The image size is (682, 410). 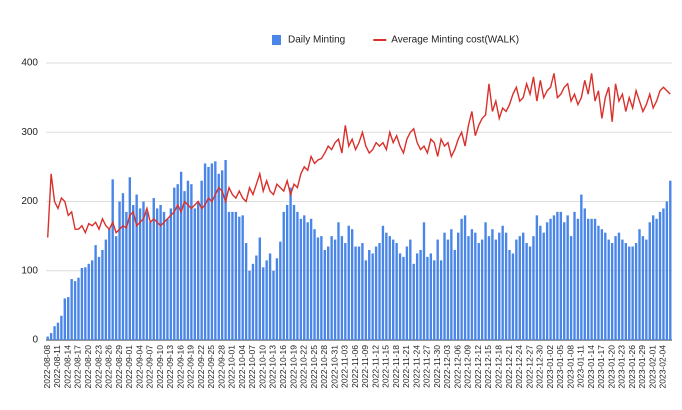 What do you see at coordinates (581, 366) in the screenshot?
I see `x-tick-label: 2023-01-11` at bounding box center [581, 366].